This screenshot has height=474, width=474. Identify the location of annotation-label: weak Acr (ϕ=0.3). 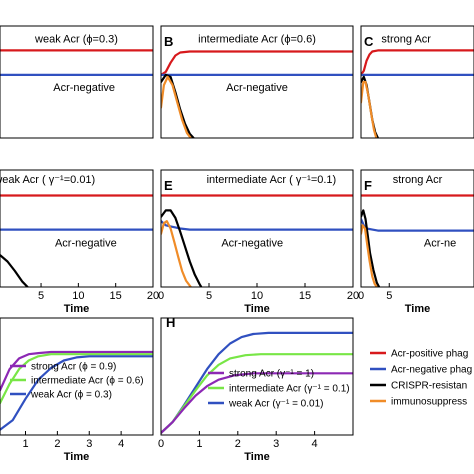
(76, 39).